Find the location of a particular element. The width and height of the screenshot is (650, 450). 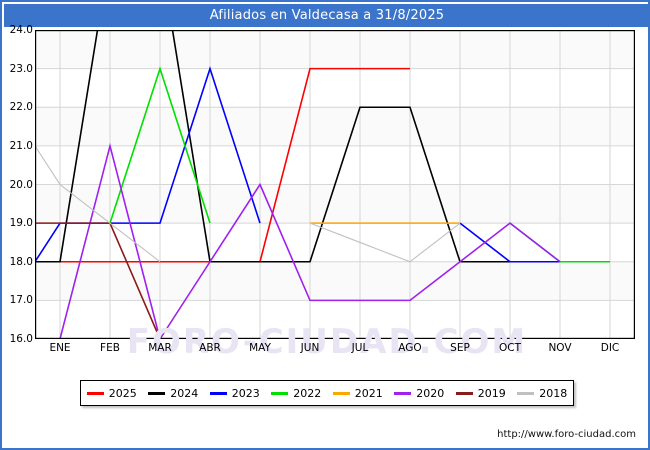

source-url: http://www.foro-ciudad.com is located at coordinates (566, 434).